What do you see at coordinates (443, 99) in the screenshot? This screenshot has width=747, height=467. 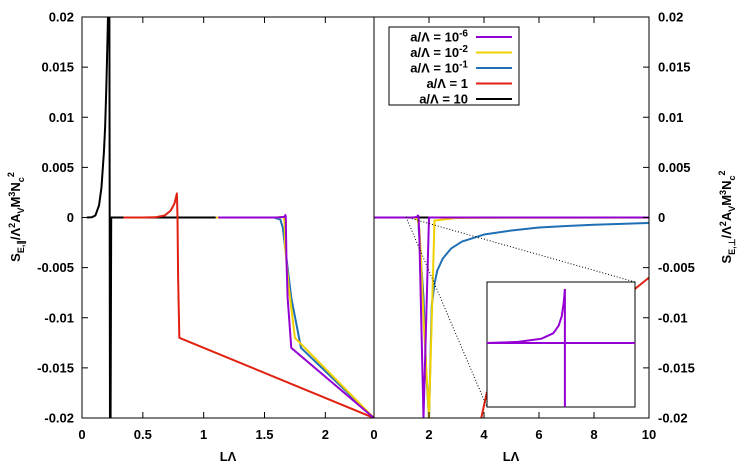 I see `legend-label: a/Λ = 10` at bounding box center [443, 99].